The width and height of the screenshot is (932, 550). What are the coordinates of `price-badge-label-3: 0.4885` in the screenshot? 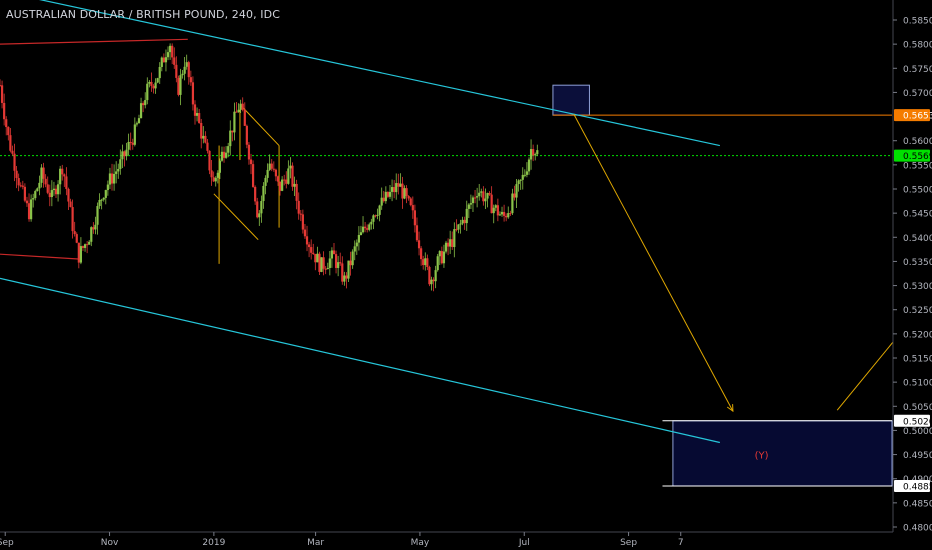 It's located at (917, 487).